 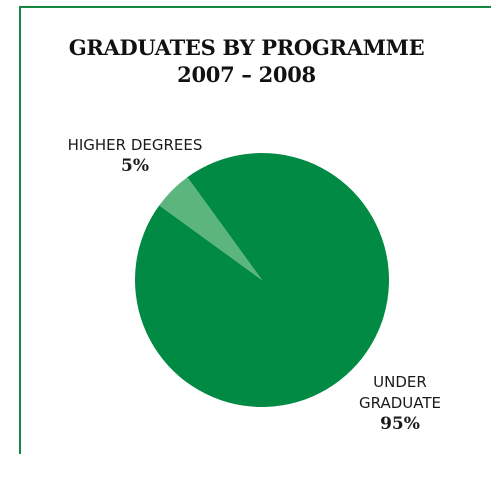 I want to click on label-under-graduate-line-1: UNDER, so click(x=400, y=382).